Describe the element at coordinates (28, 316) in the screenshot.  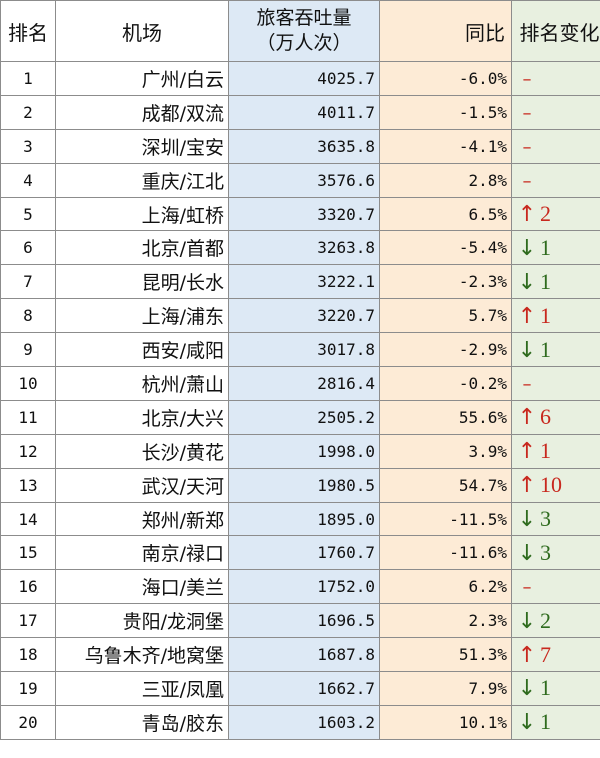
I see `rank-cell: 8` at that location.